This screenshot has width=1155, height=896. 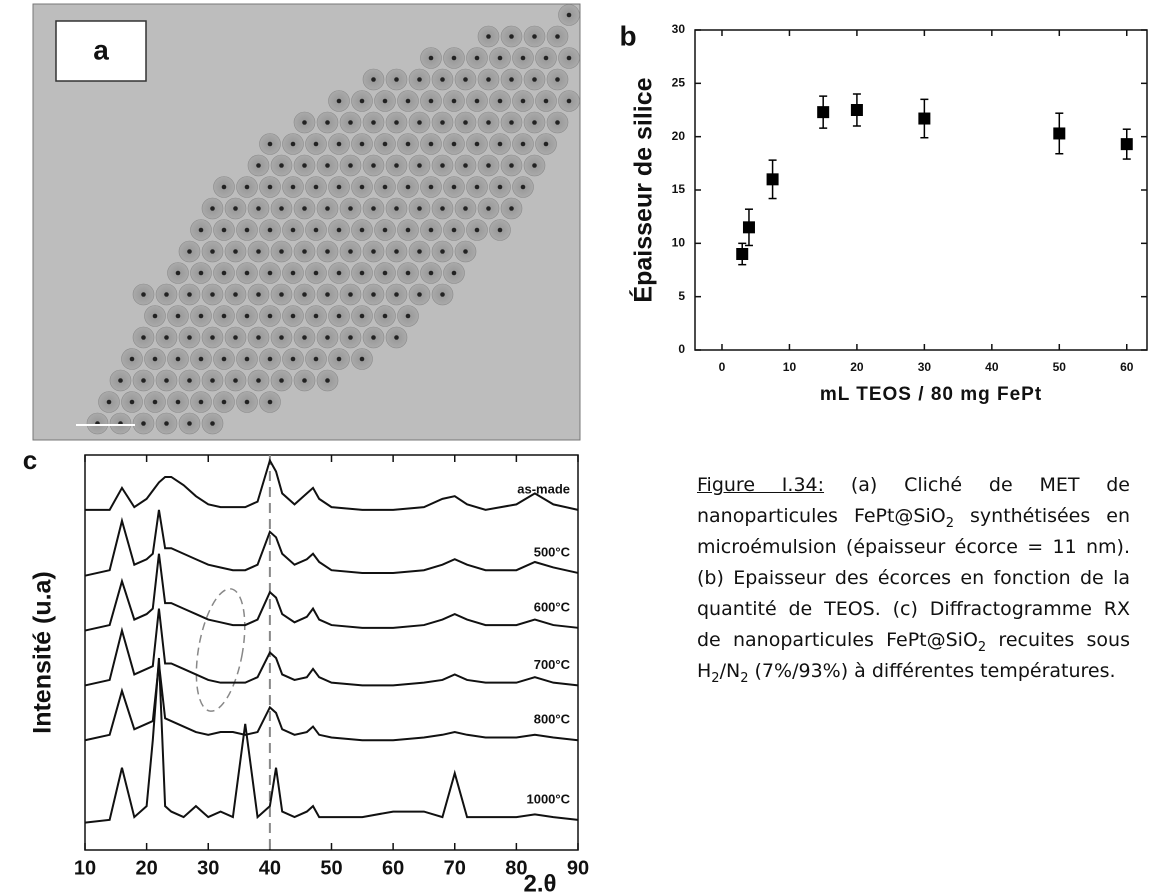 I want to click on y-tick-label: 10, so click(x=679, y=243).